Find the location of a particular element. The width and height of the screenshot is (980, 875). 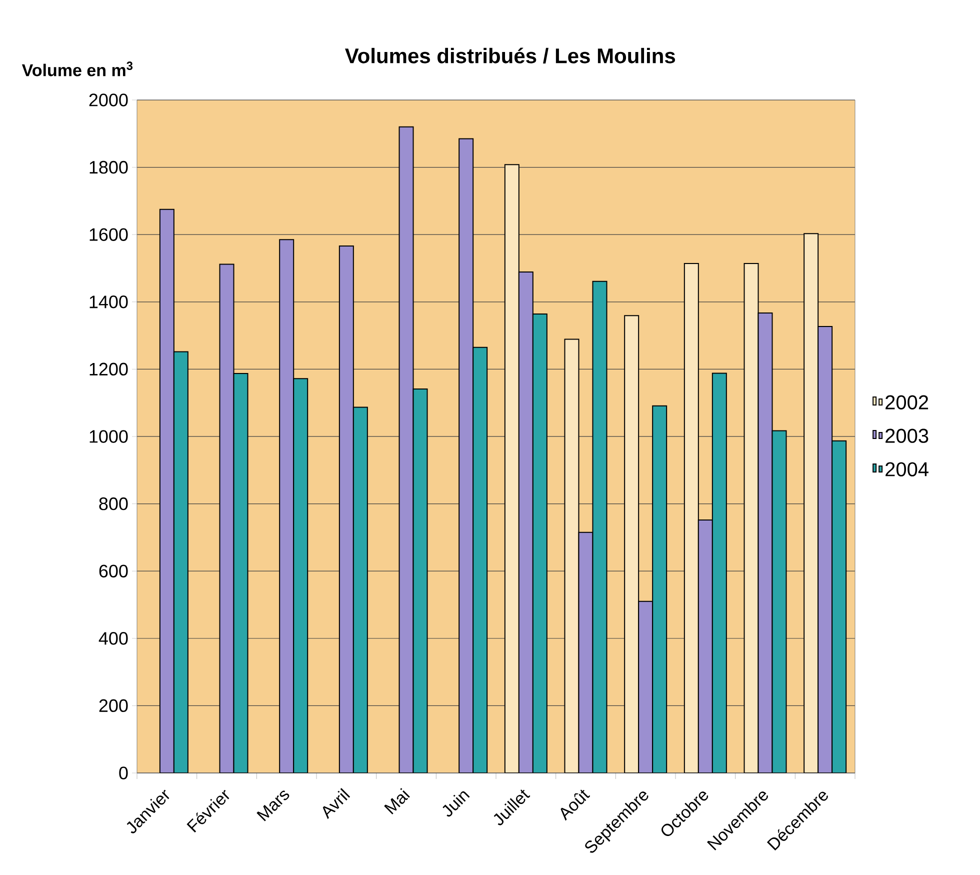

y-tick-label: 1000 is located at coordinates (109, 436).